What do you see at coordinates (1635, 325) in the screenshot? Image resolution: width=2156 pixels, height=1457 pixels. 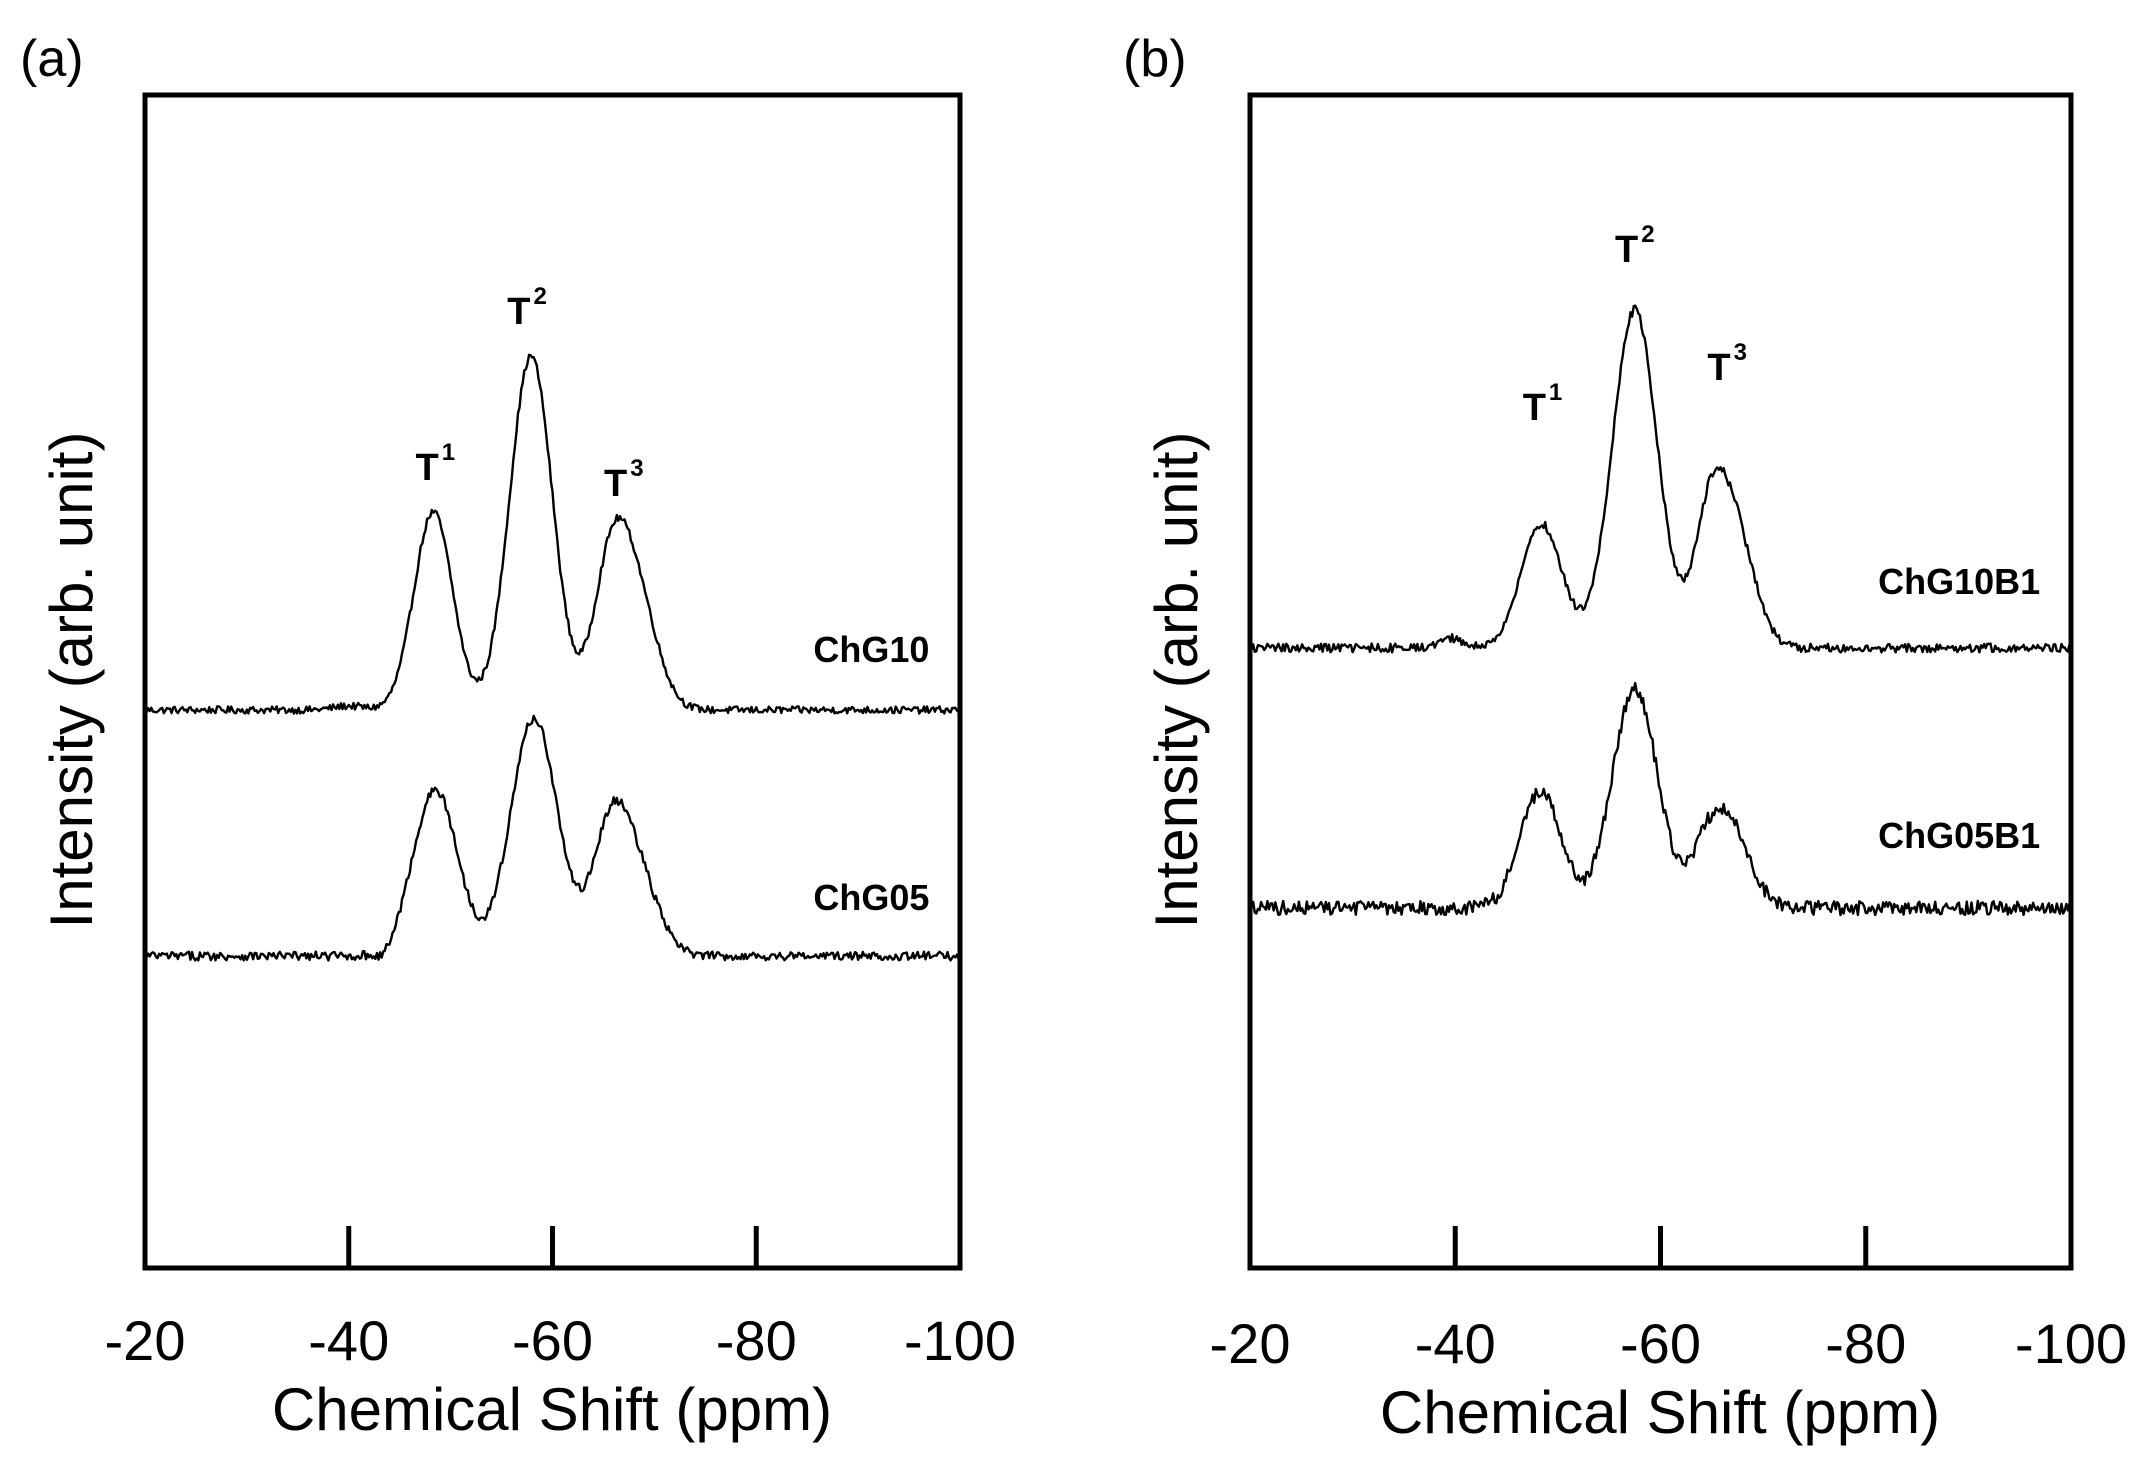 I see `panel-b-peak-labels: T 1 T 2 T 3` at bounding box center [1635, 325].